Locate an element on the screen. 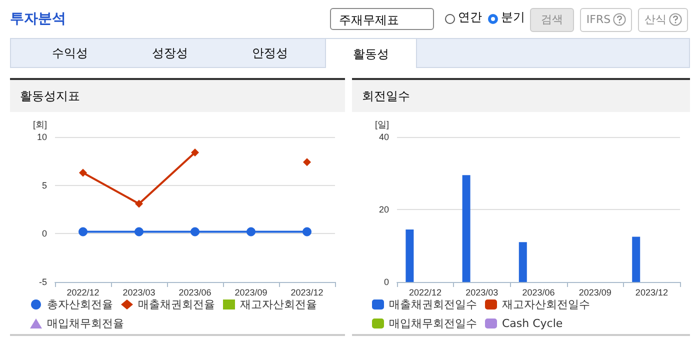 The height and width of the screenshot is (342, 697). legend-label: Cash Cycle is located at coordinates (532, 323).